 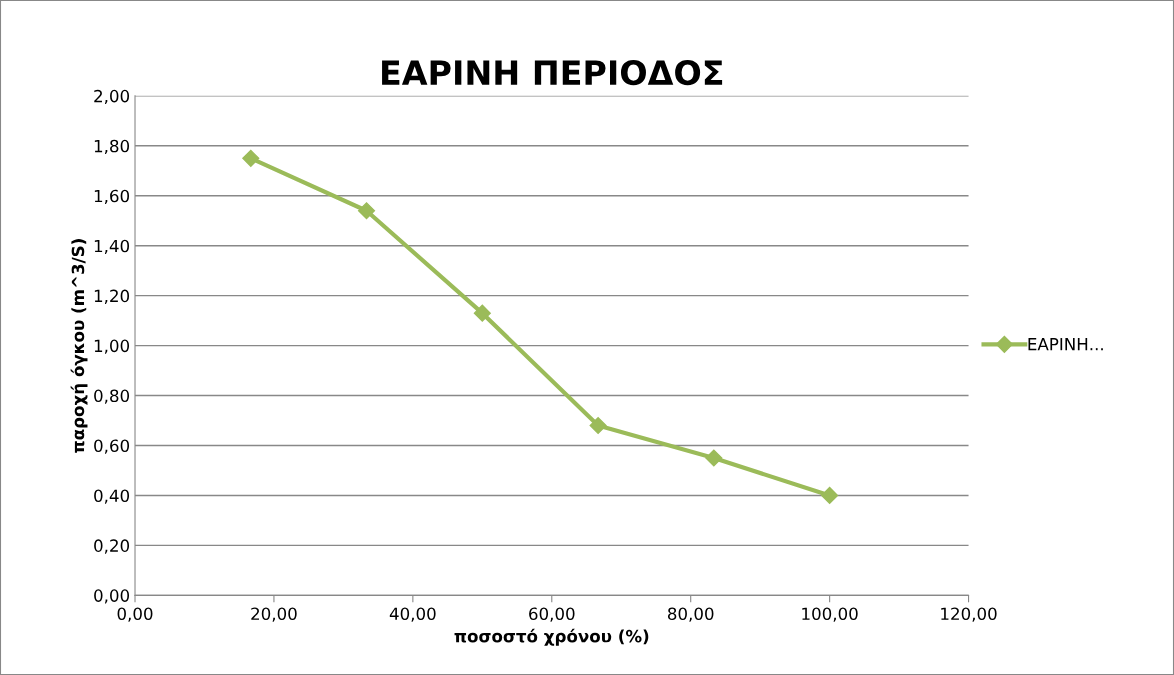 What do you see at coordinates (112, 246) in the screenshot?
I see `y-tick-label: 1,40` at bounding box center [112, 246].